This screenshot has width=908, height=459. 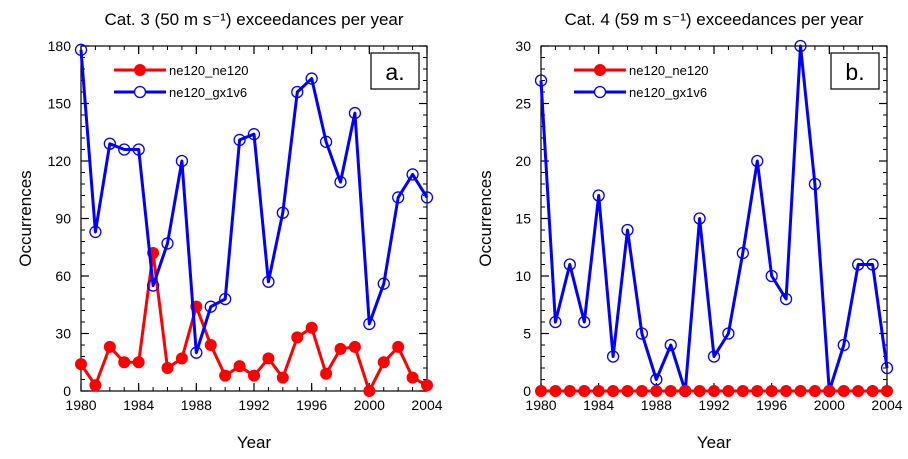 I want to click on y-tick-label: 30, so click(x=63, y=334).